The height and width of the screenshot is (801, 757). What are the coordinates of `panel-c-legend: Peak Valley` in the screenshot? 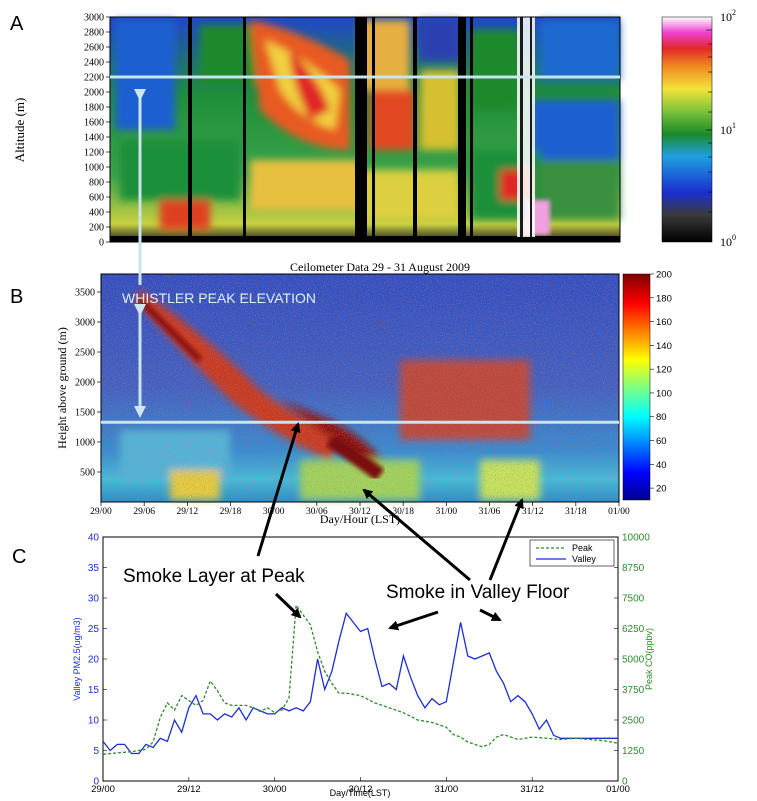 It's located at (572, 553).